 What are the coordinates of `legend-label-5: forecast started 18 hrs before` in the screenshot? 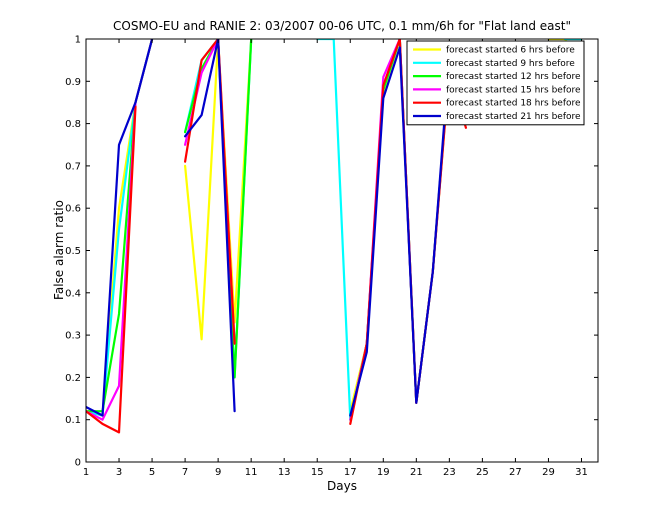 It's located at (513, 104).